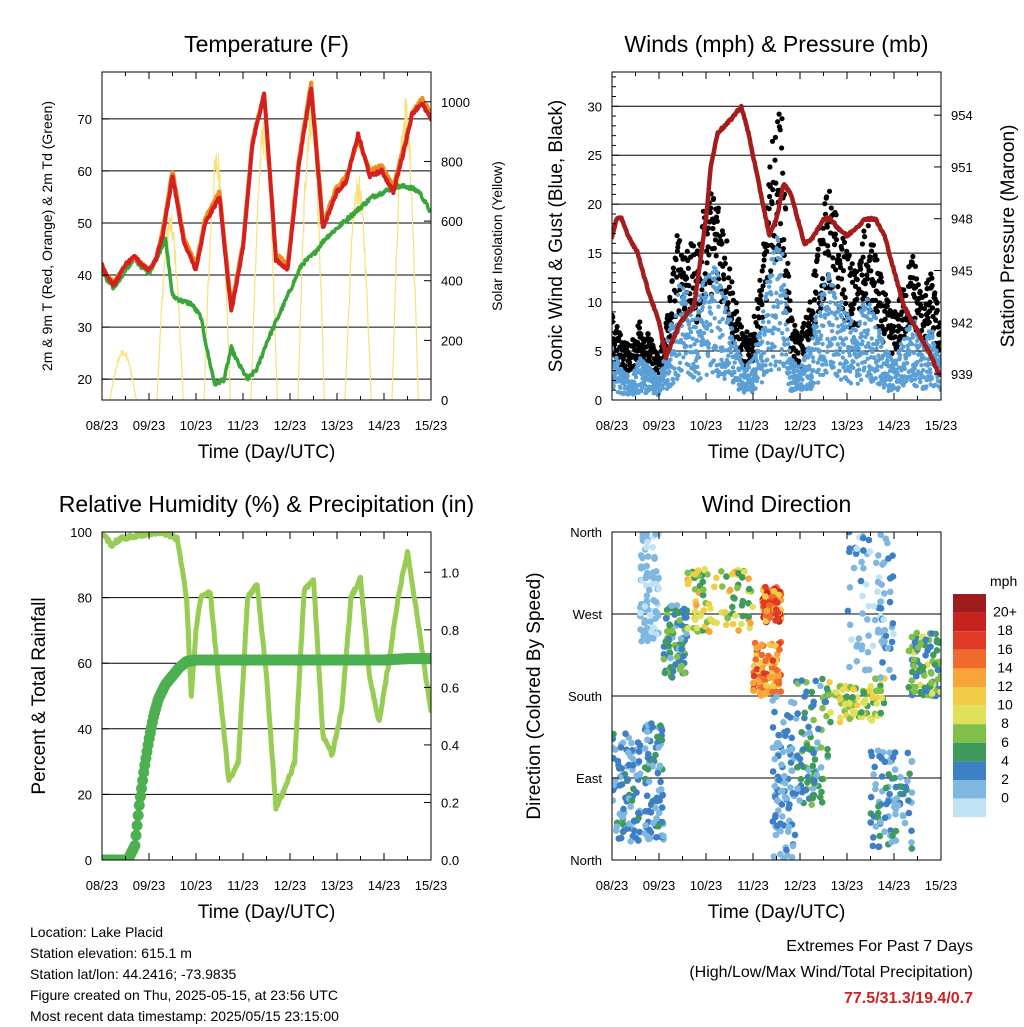 The height and width of the screenshot is (1027, 1024). I want to click on legend-swatch, so click(969, 603).